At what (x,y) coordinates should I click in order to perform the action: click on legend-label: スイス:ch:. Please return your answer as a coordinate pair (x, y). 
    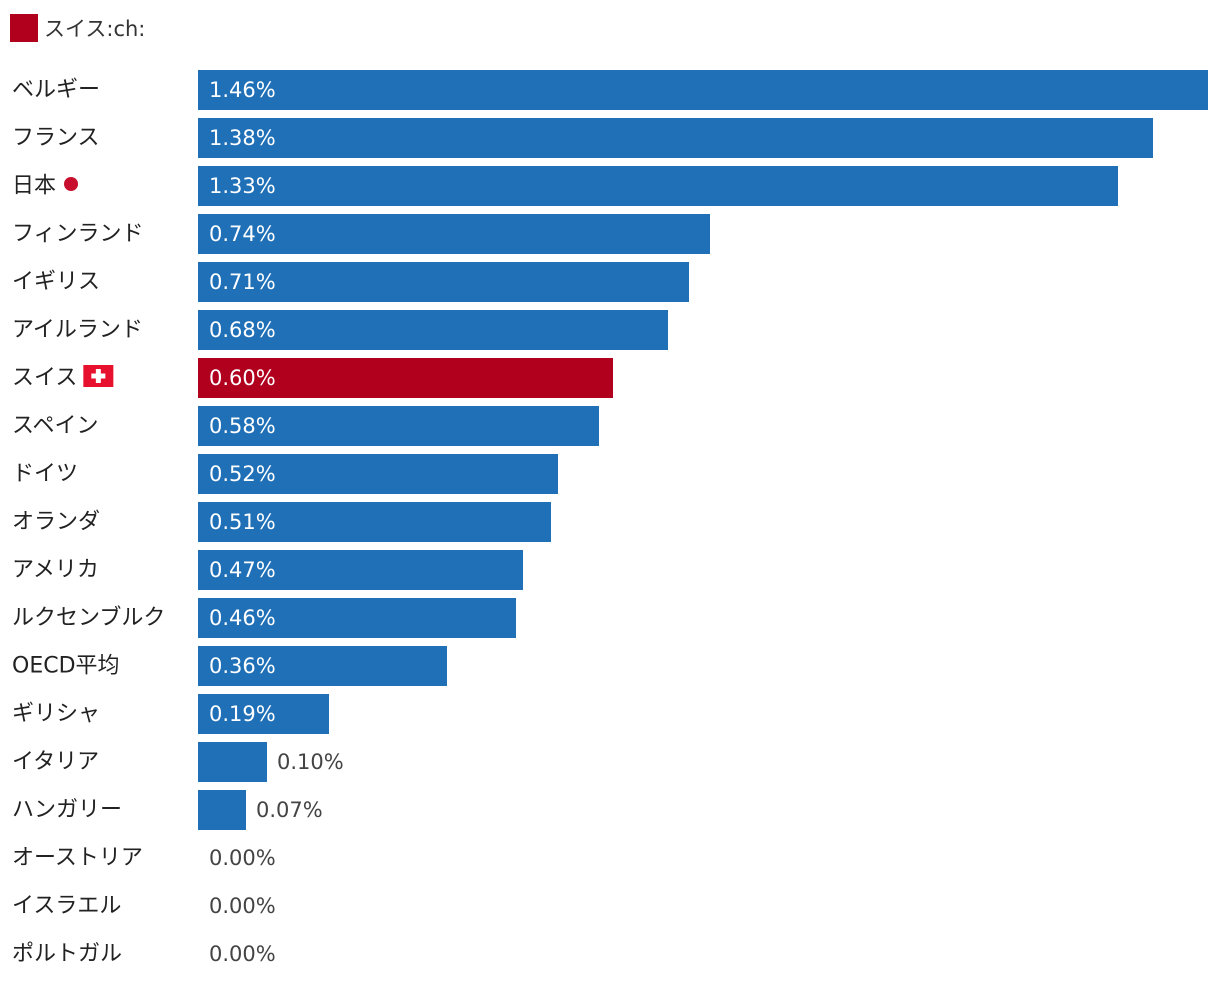
    Looking at the image, I should click on (95, 29).